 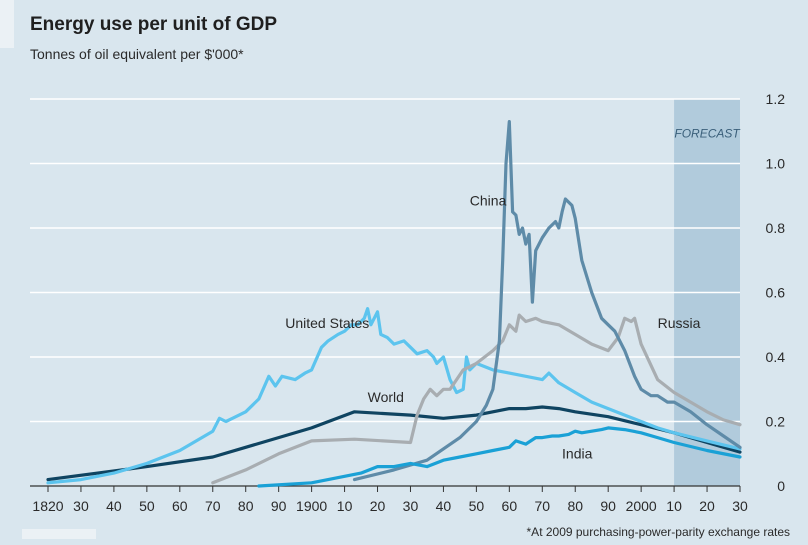 I want to click on y-tick-label: 1.0, so click(x=776, y=164).